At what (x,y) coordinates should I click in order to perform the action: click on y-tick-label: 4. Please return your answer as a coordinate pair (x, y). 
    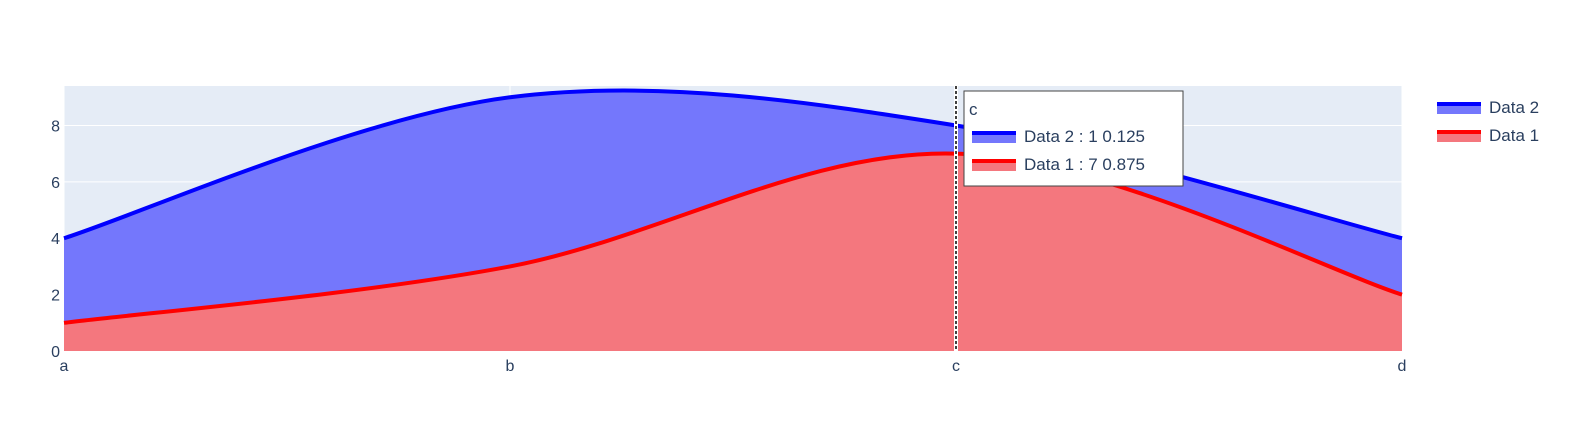
    Looking at the image, I should click on (55, 239).